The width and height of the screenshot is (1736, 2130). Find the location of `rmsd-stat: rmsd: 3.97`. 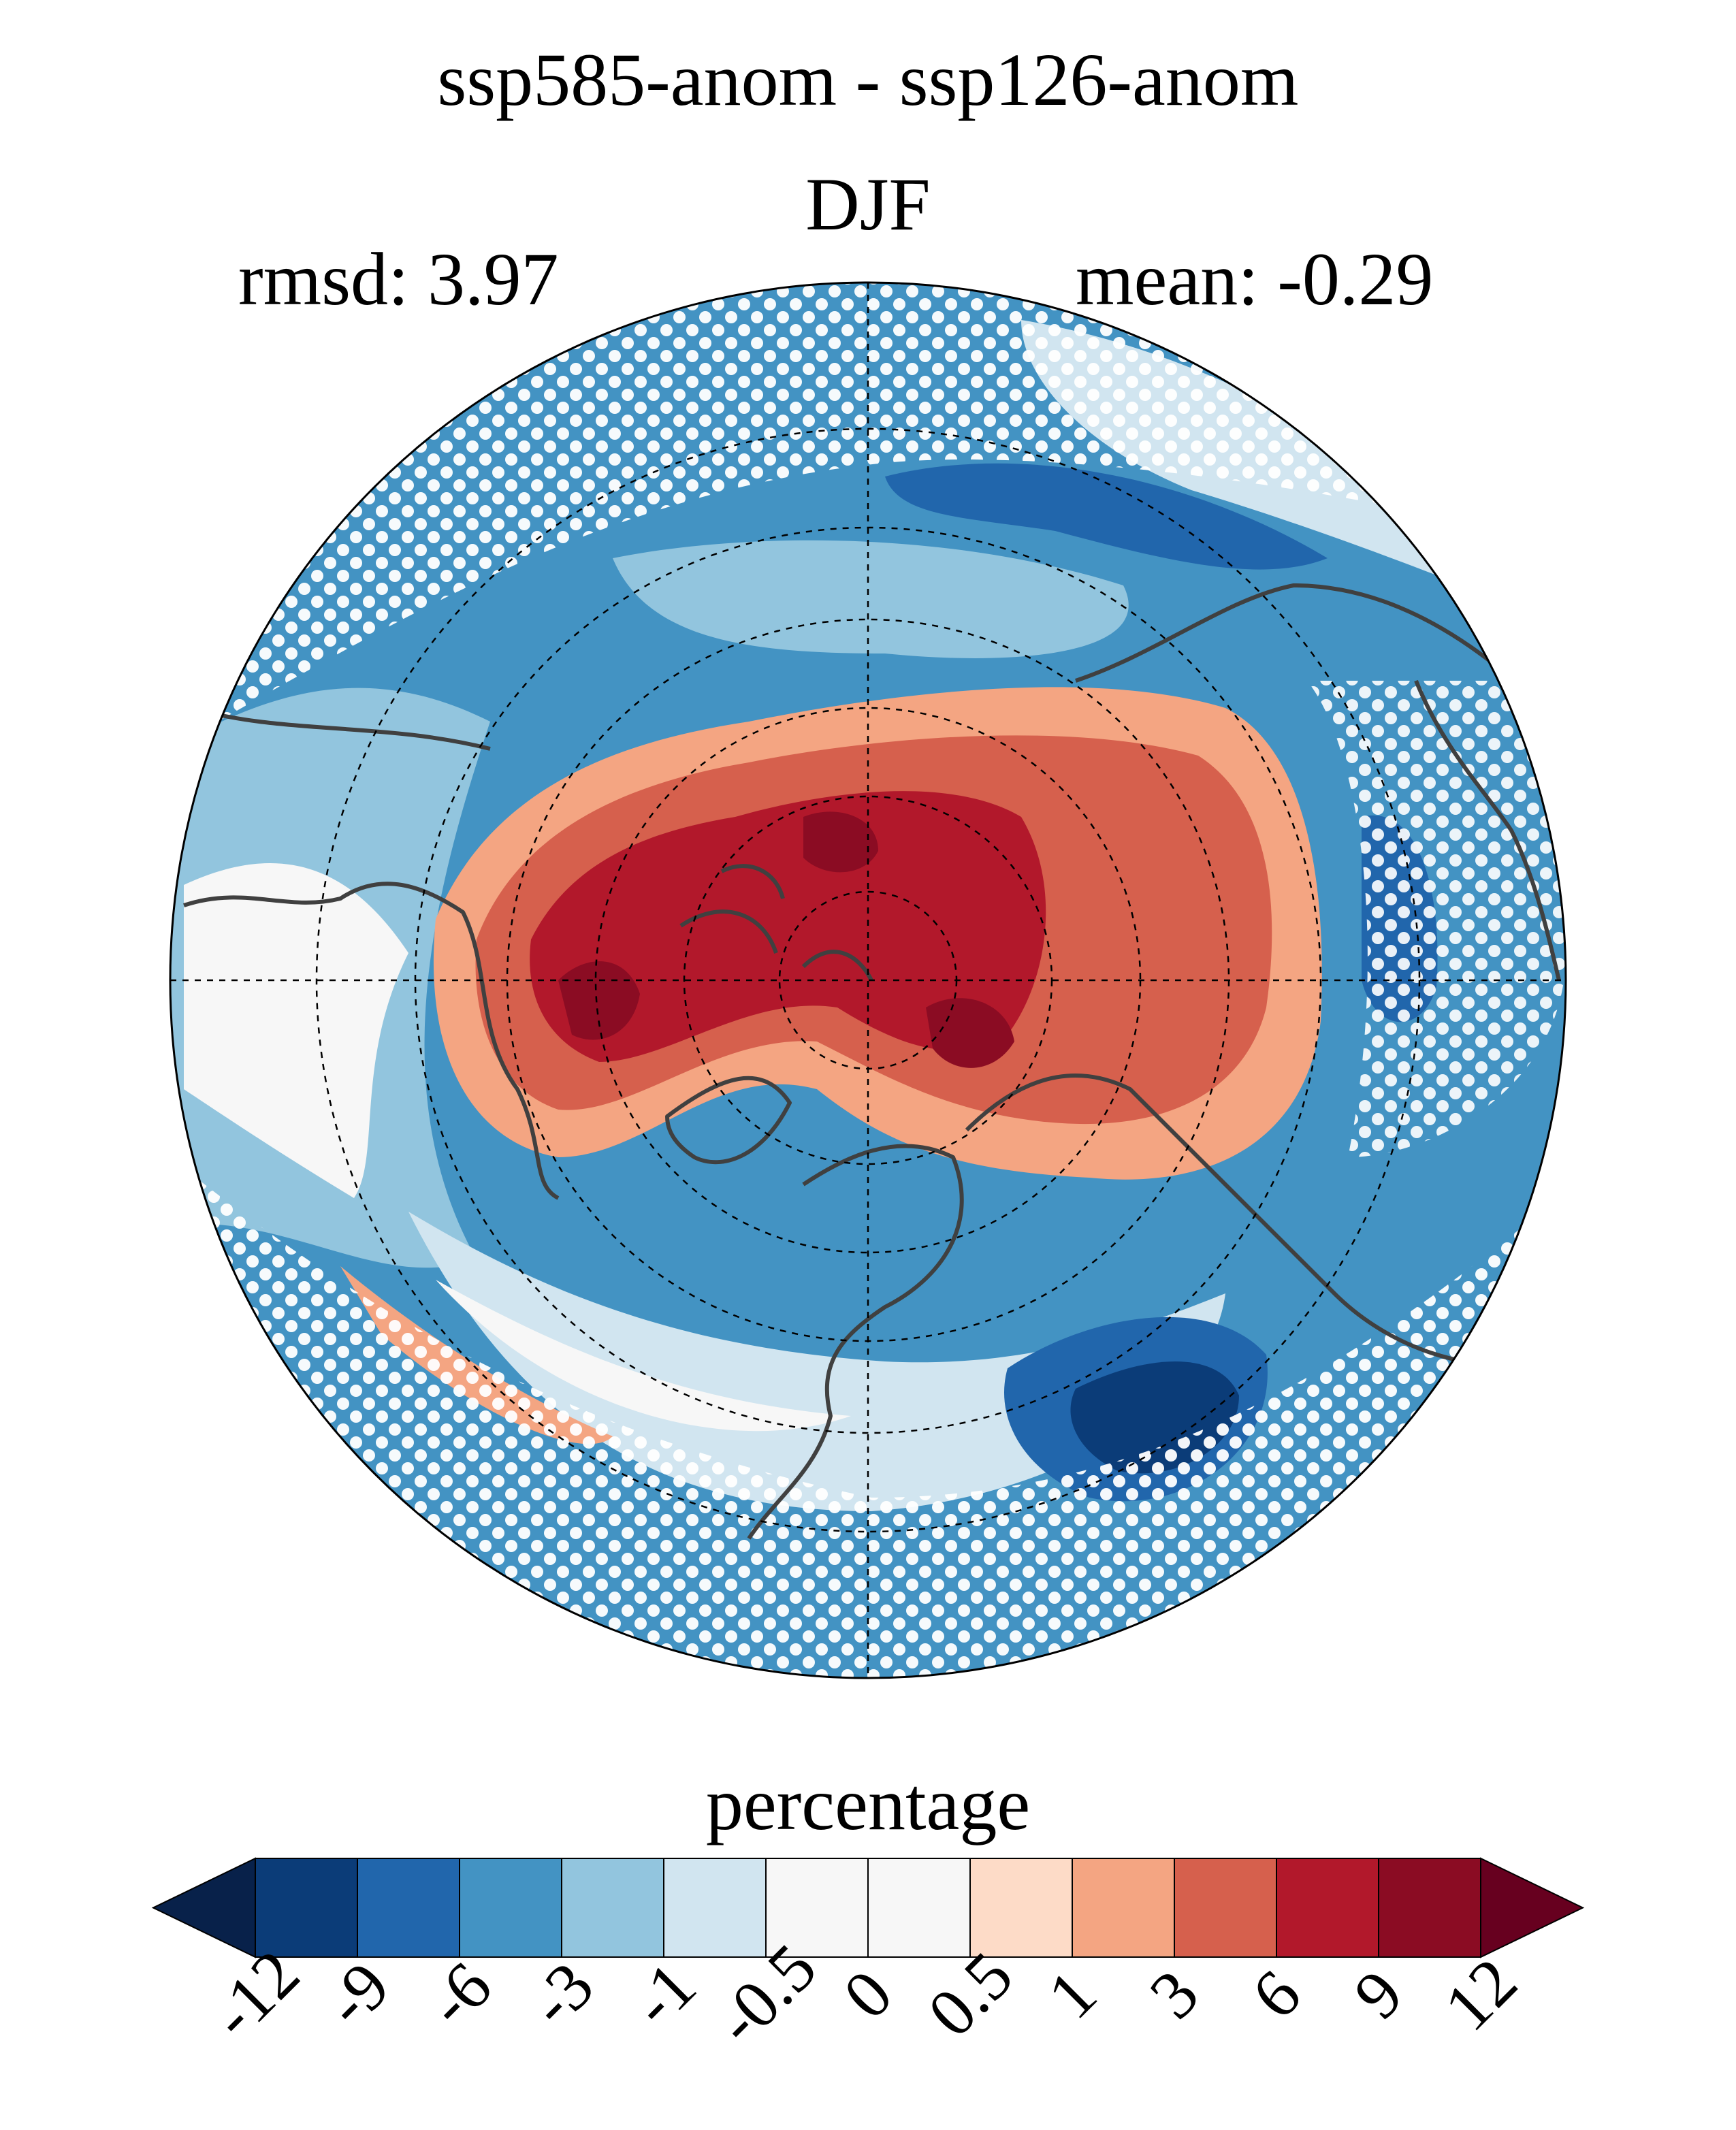

rmsd-stat: rmsd: 3.97 is located at coordinates (398, 279).